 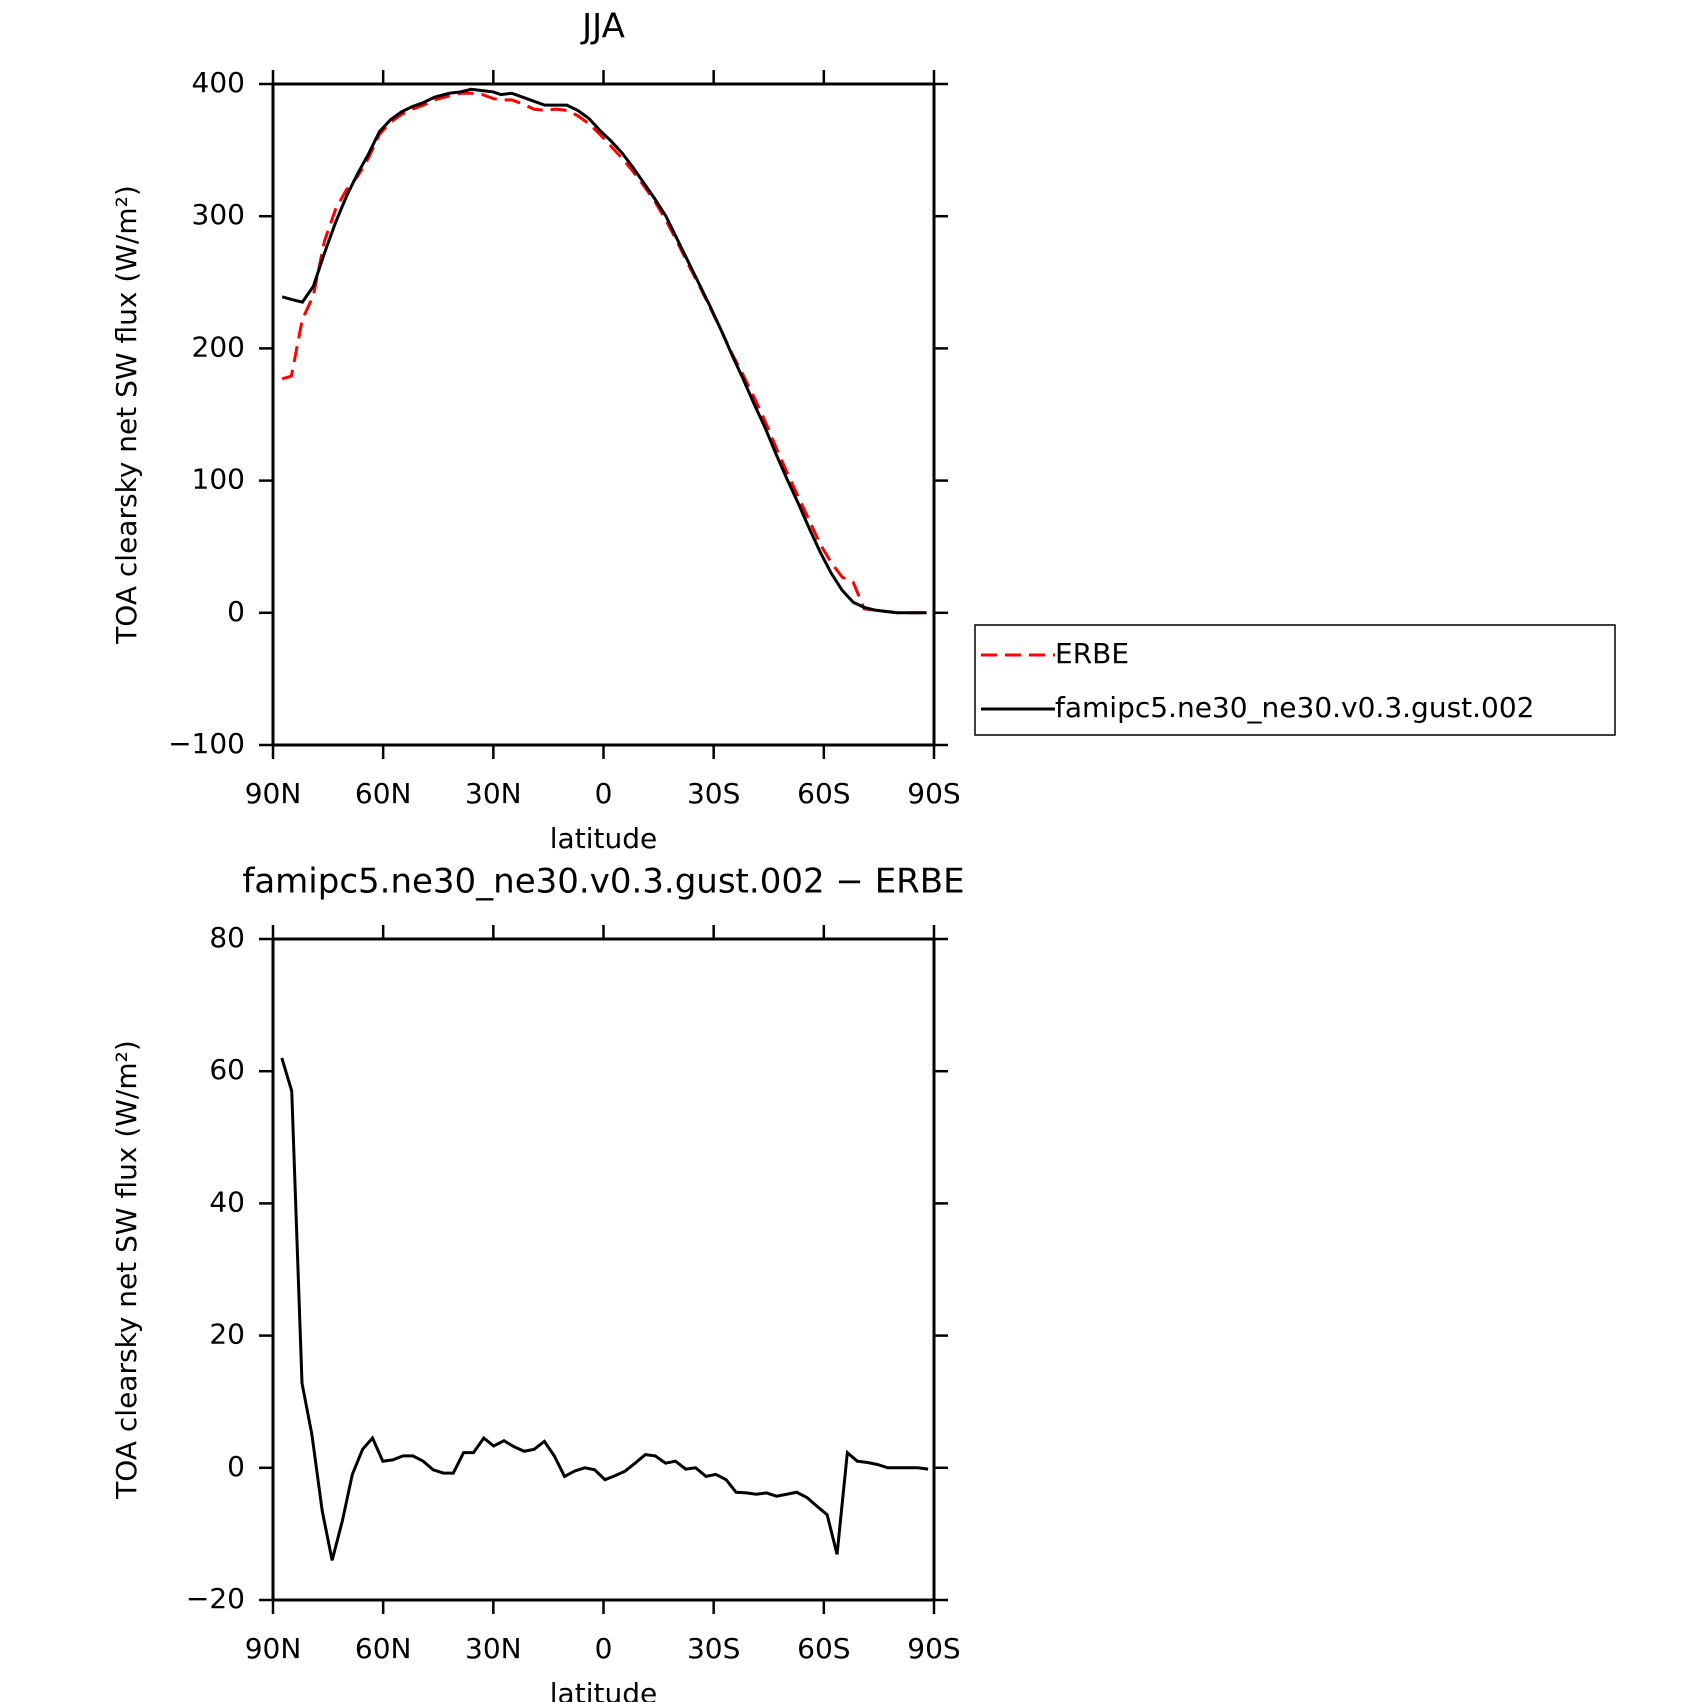 What do you see at coordinates (603, 882) in the screenshot?
I see `chart-title: famipc5.ne30_ne30.v0.3.gust.002 − ERBE` at bounding box center [603, 882].